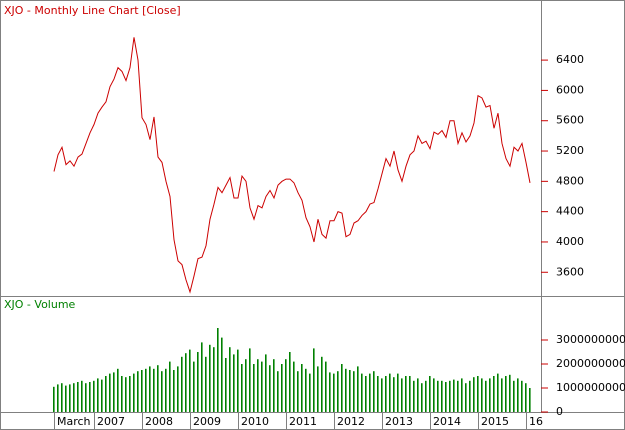  I want to click on y-tick-label: 6000, so click(570, 89).